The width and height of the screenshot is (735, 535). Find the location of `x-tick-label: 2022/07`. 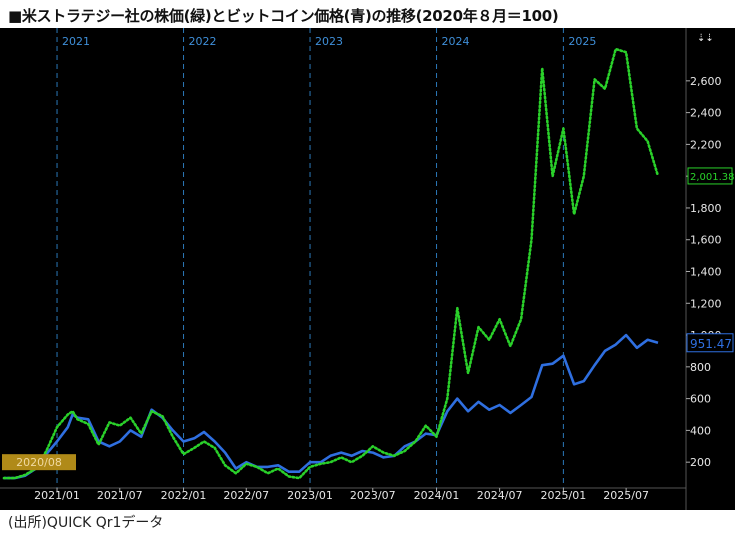

x-tick-label: 2022/07 is located at coordinates (246, 495).